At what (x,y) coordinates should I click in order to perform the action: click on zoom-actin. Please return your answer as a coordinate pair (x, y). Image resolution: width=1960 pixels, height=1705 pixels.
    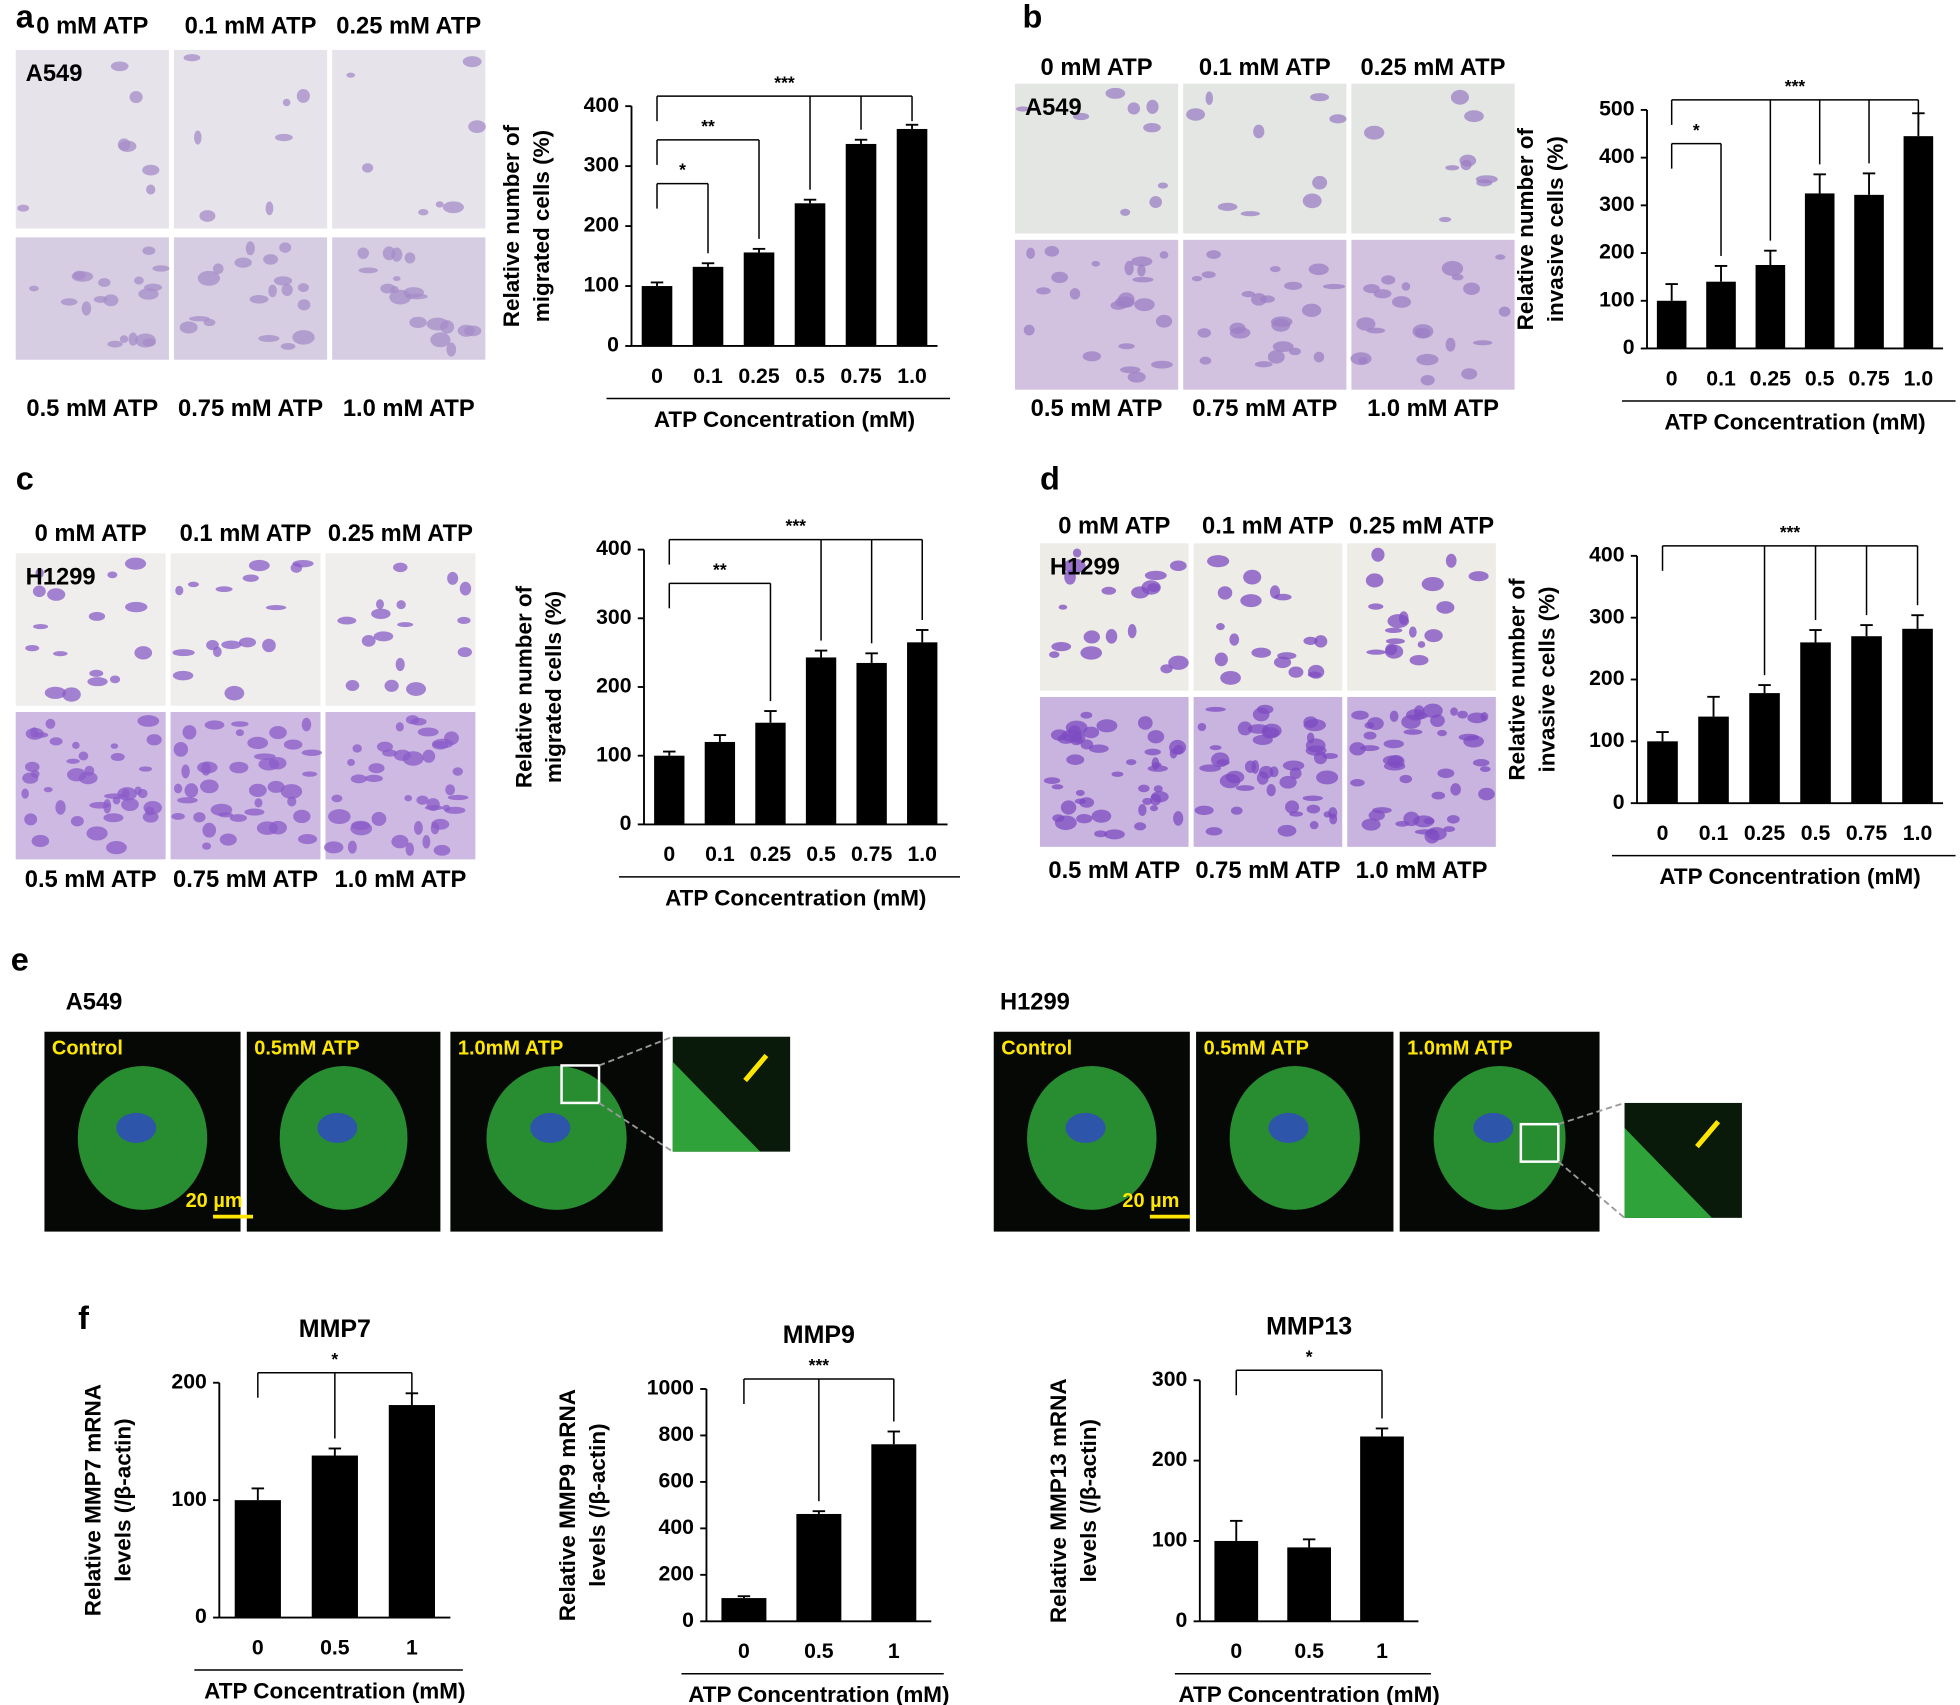
    Looking at the image, I should click on (1668, 1172).